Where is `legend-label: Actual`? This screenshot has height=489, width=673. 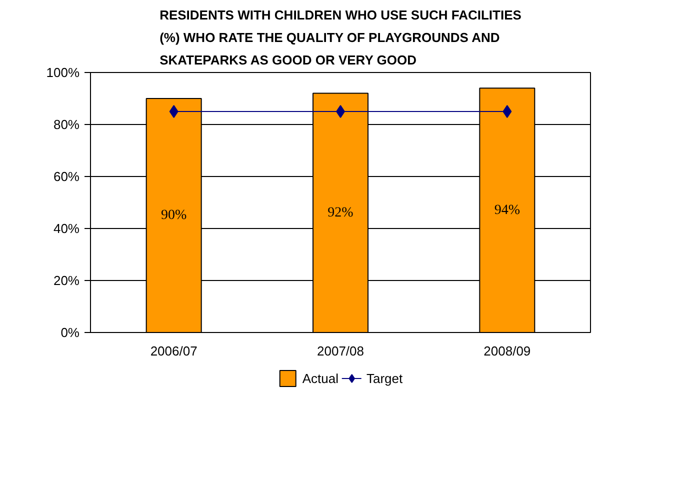 legend-label: Actual is located at coordinates (320, 378).